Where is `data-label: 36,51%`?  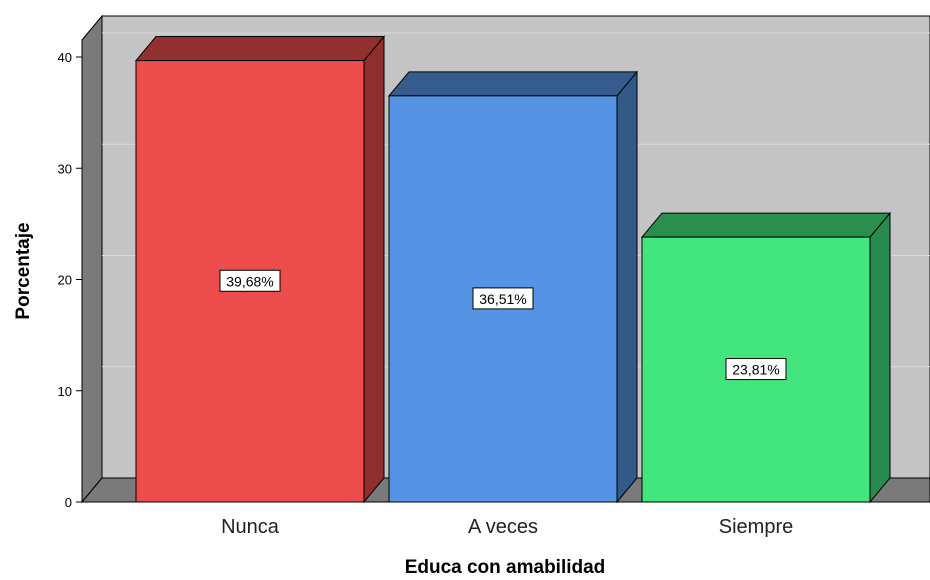
data-label: 36,51% is located at coordinates (503, 298).